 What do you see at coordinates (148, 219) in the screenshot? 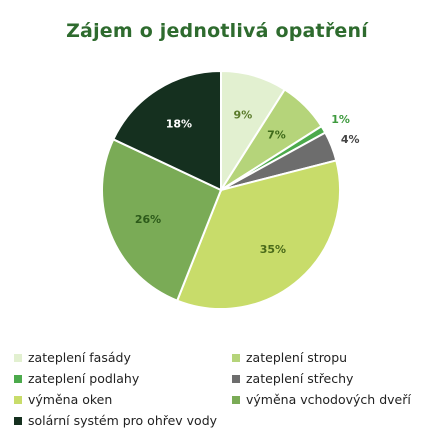
I see `slice-data-label-5: 26%` at bounding box center [148, 219].